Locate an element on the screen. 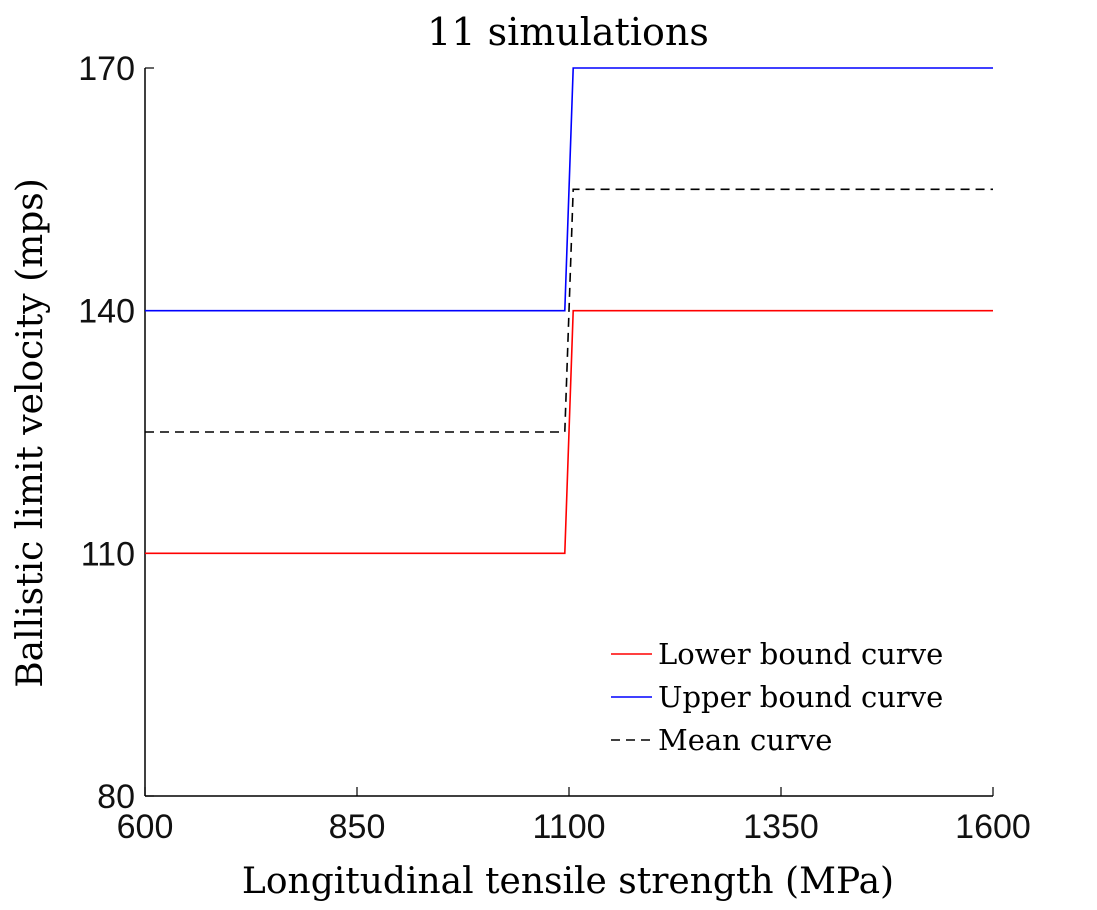  y-axis-label: Ballistic limit velocity (mps) is located at coordinates (30, 433).